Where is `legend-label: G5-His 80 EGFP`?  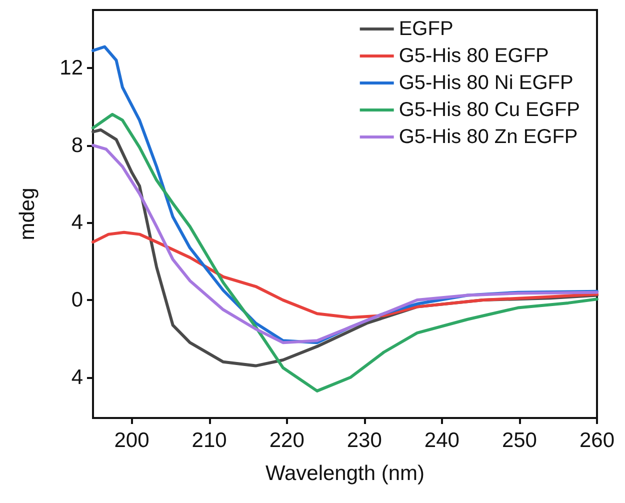
legend-label: G5-His 80 EGFP is located at coordinates (473, 56).